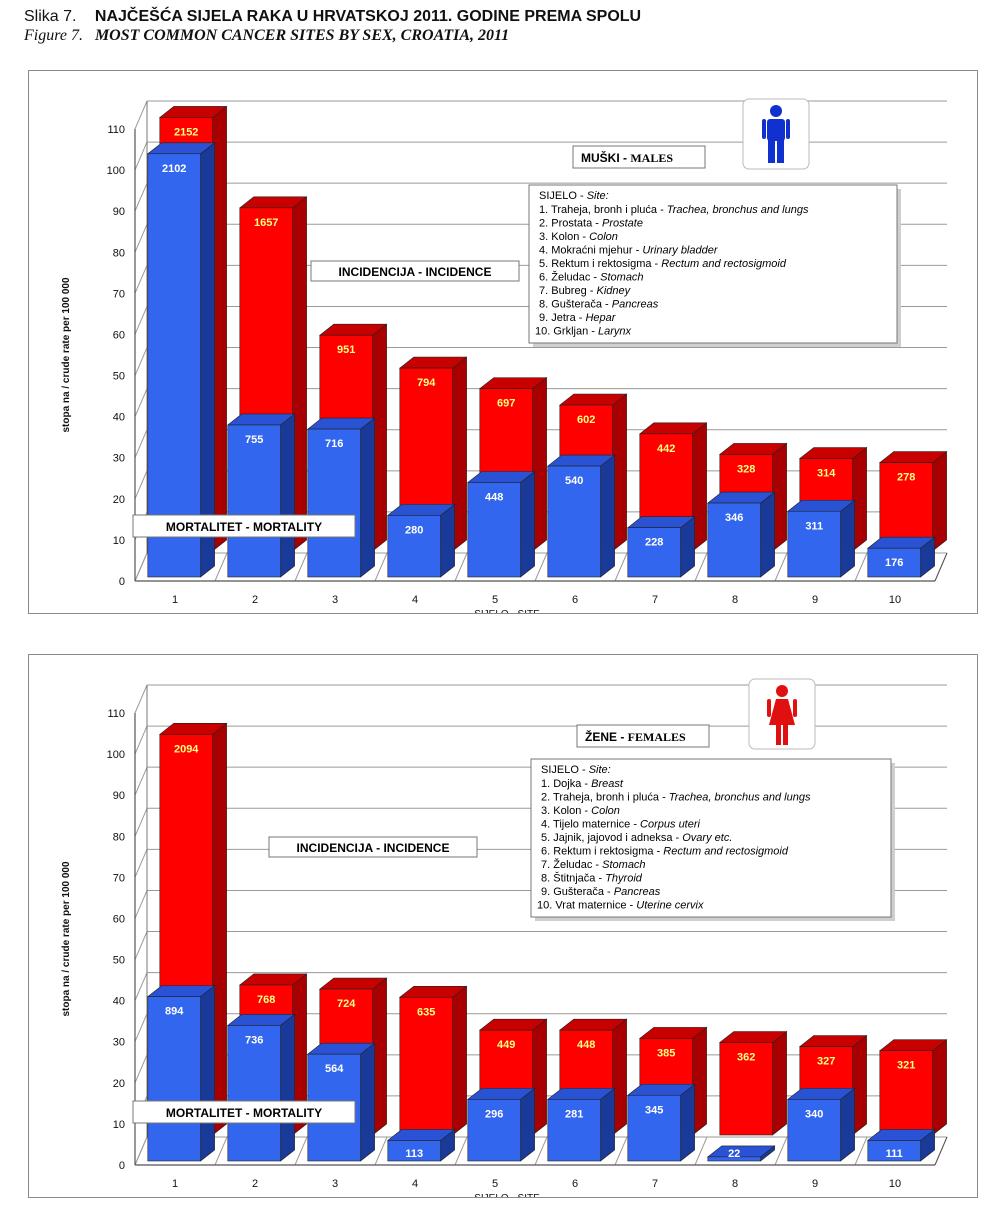  I want to click on mortality-data-label: 736, so click(254, 1040).